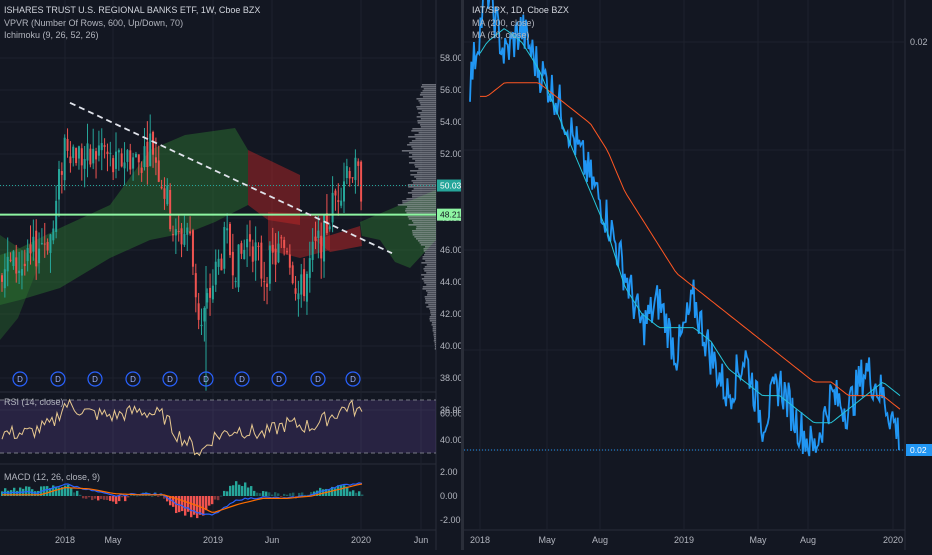 This screenshot has height=555, width=932. What do you see at coordinates (503, 23) in the screenshot?
I see `indicator-label-ma200: MA (200, close)` at bounding box center [503, 23].